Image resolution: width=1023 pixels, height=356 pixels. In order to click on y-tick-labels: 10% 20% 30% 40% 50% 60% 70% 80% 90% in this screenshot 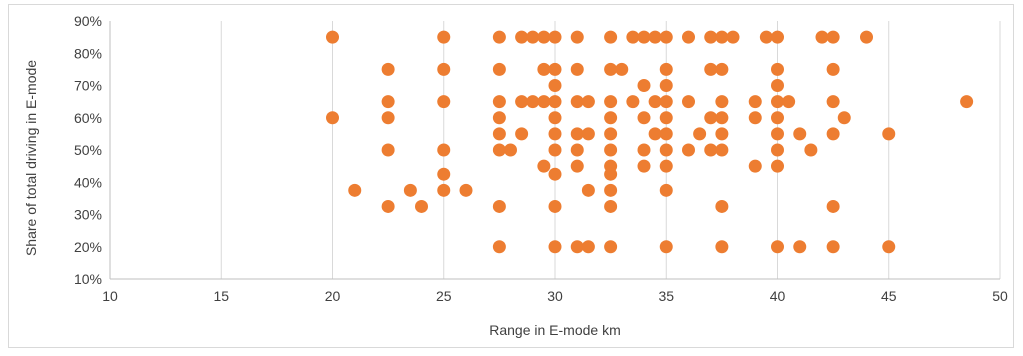, I will do `click(88, 150)`.